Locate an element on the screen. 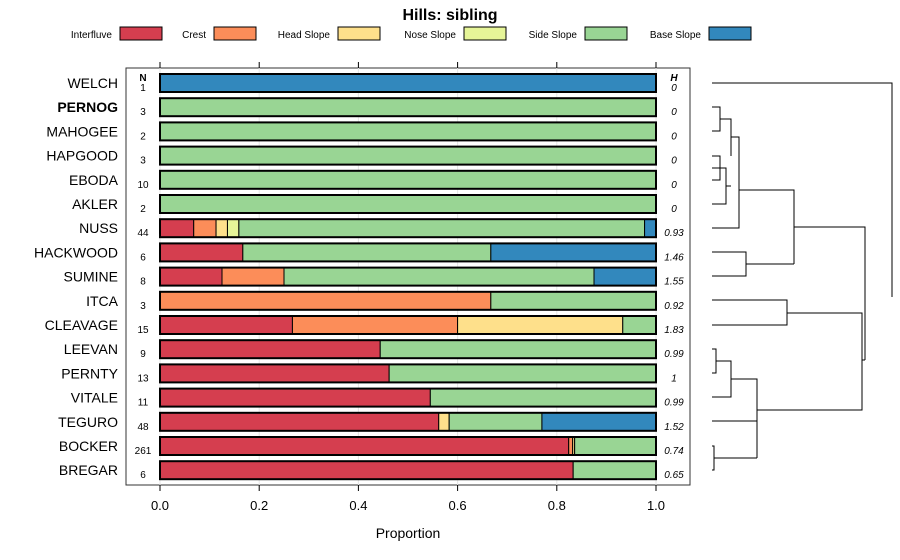  dendrogram is located at coordinates (802, 276).